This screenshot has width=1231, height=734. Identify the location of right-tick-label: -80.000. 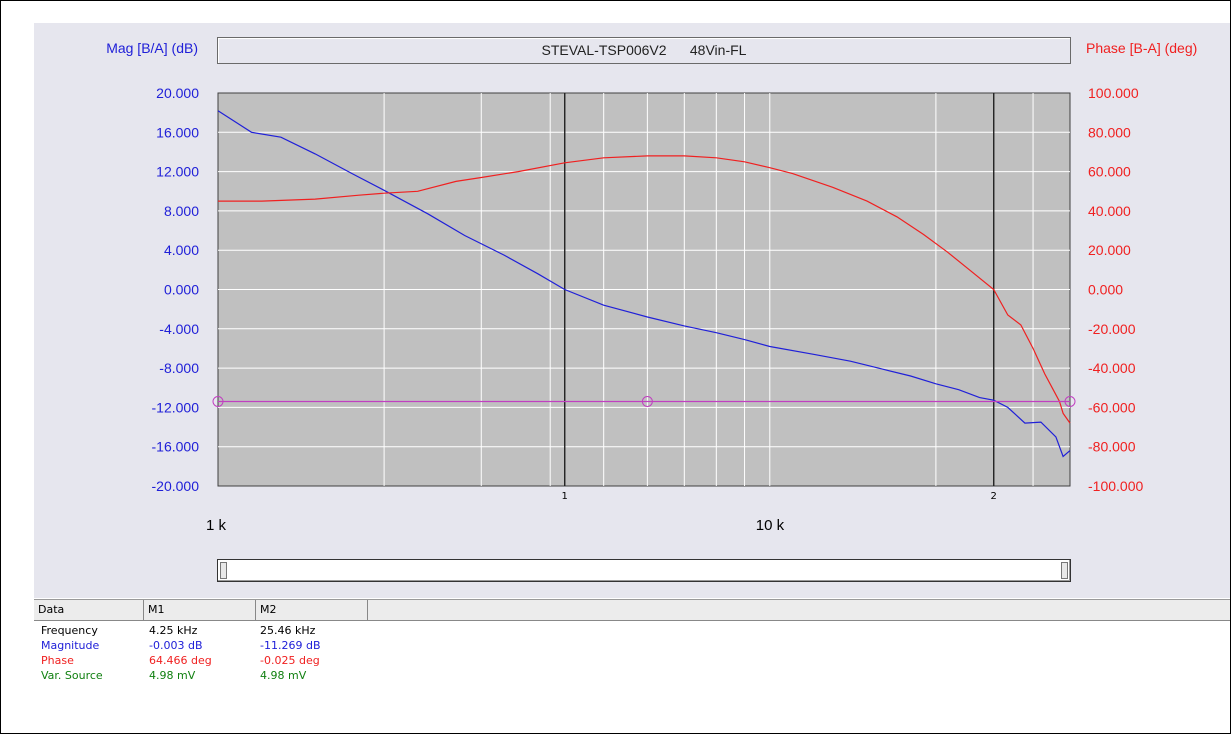
(1112, 447).